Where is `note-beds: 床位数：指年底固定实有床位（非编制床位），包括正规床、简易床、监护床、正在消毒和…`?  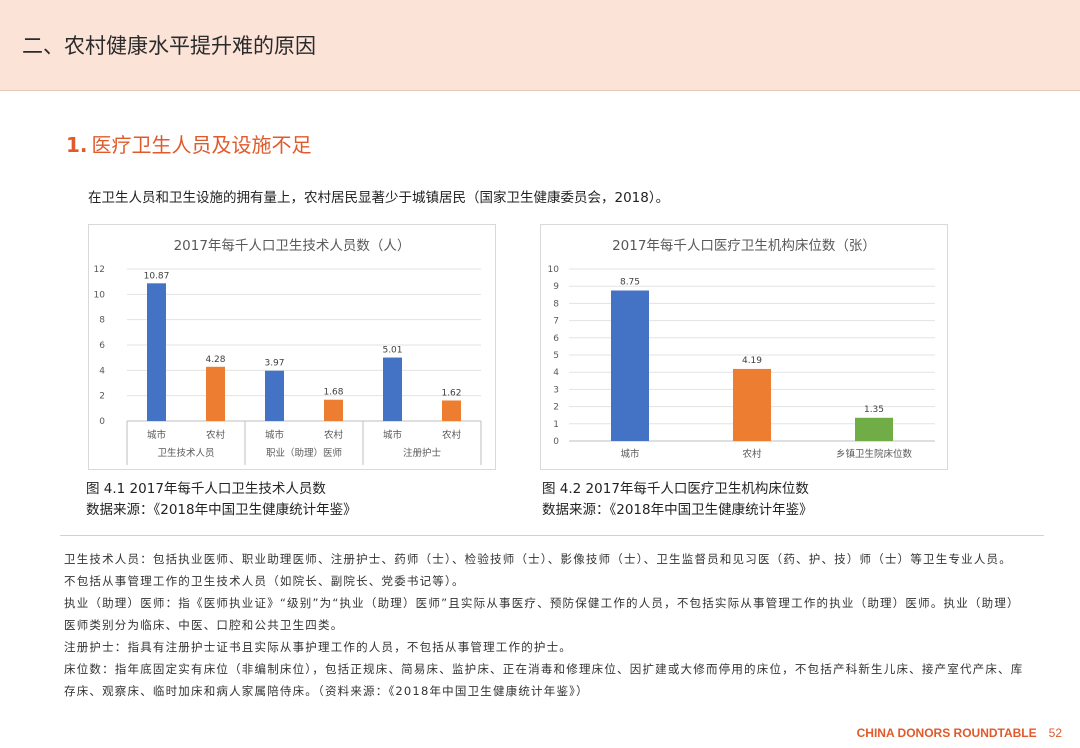
note-beds: 床位数：指年底固定实有床位（非编制床位），包括正规床、简易床、监护床、正在消毒和… is located at coordinates (544, 680).